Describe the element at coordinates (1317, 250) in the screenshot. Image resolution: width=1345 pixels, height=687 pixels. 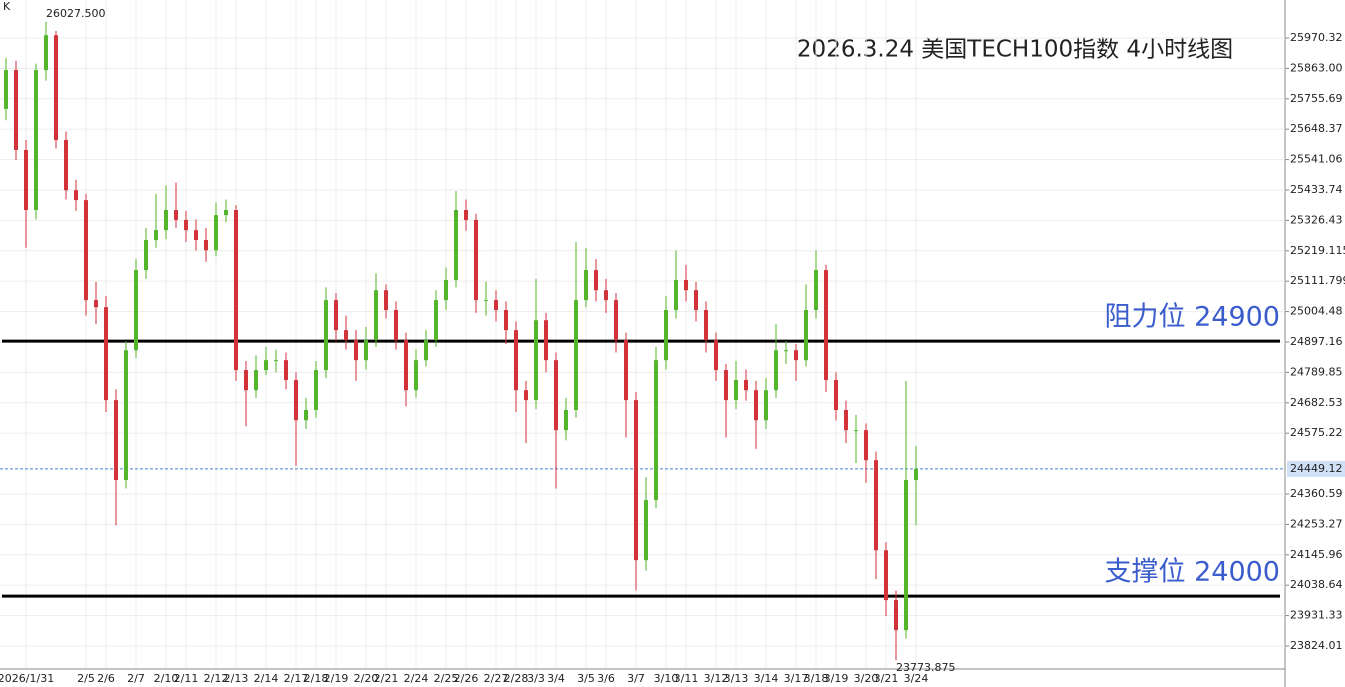
I see `y-tick-label: 25219.115` at that location.